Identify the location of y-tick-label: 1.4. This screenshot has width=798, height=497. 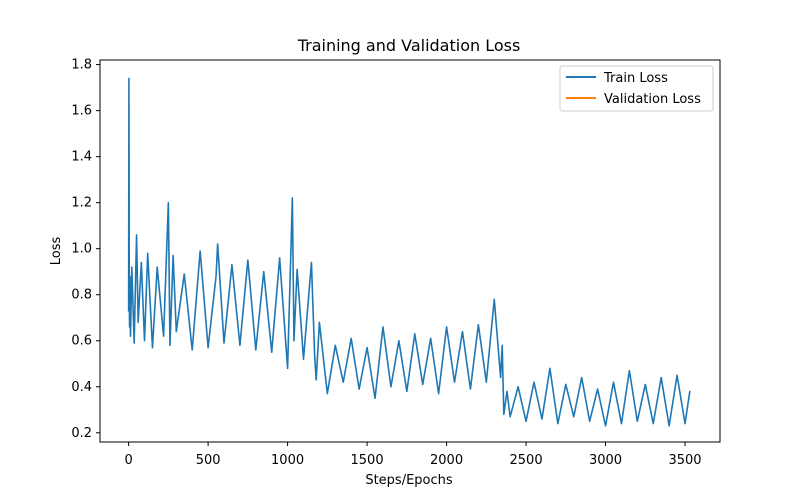
(81, 157).